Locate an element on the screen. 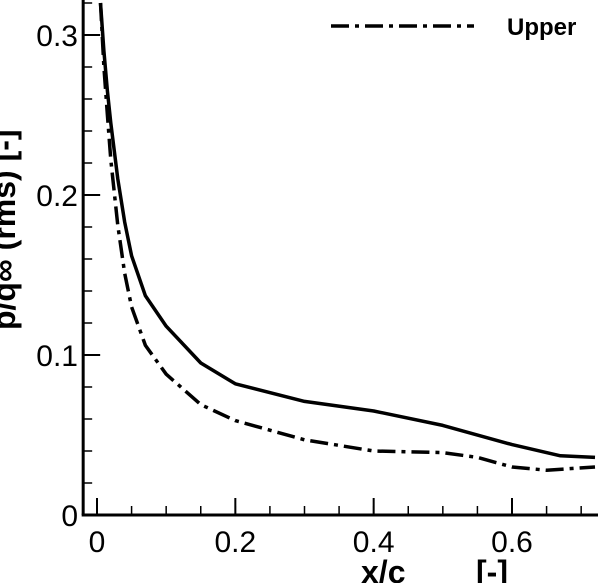 Image resolution: width=598 pixels, height=583 pixels. y-tick-label: 0.1 is located at coordinates (57, 356).